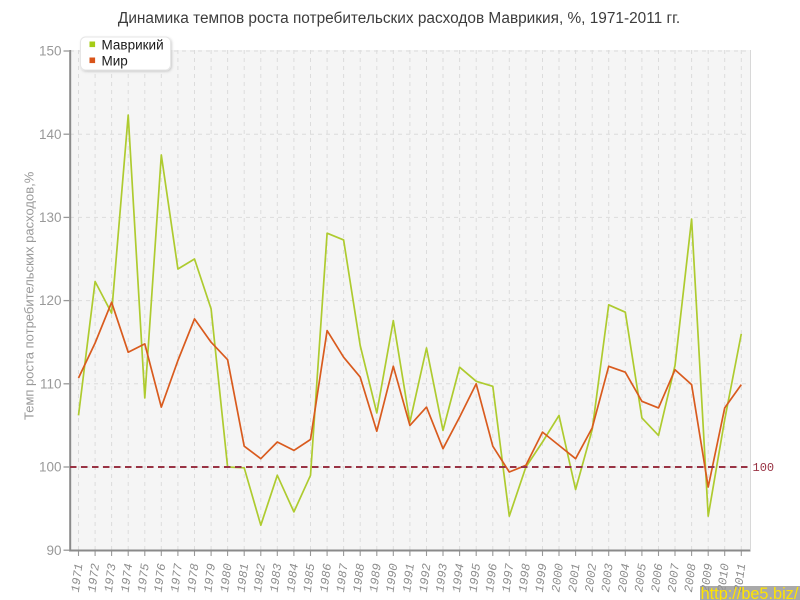 This screenshot has height=600, width=800. I want to click on svg-text: 2007, so click(674, 577).